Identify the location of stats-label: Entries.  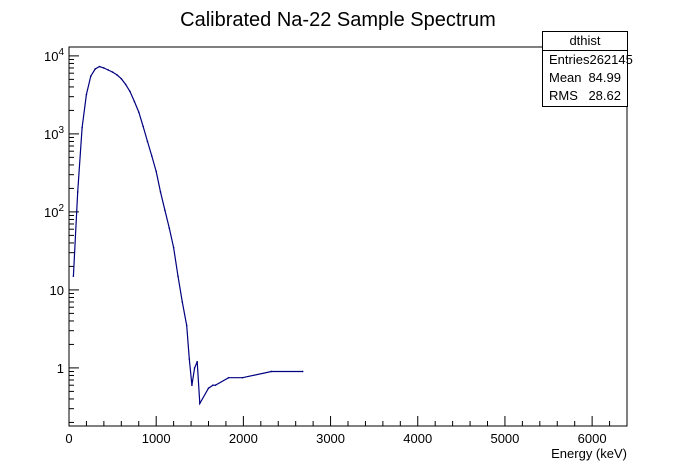
(569, 59).